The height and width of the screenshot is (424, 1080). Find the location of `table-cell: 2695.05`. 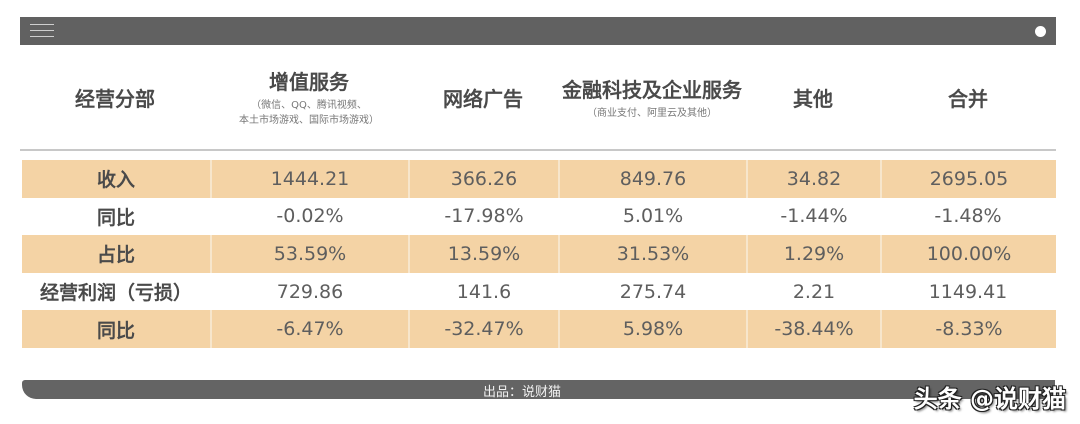

table-cell: 2695.05 is located at coordinates (969, 179).